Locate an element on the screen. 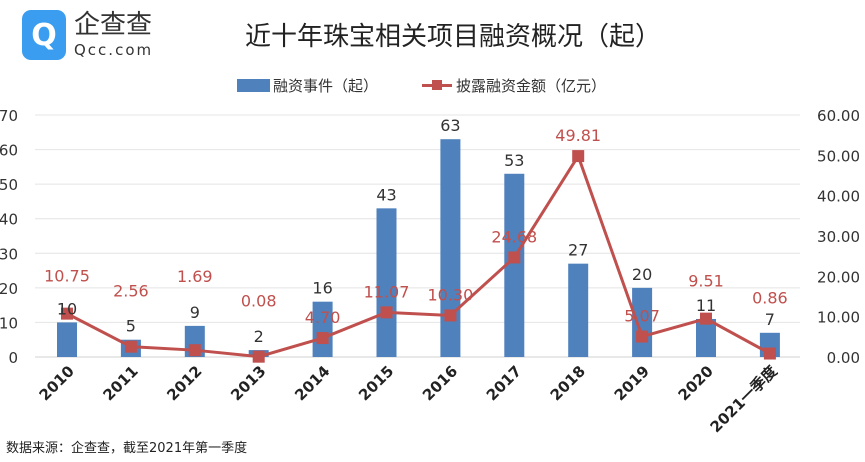 This screenshot has height=462, width=865. x-tick-label: 2019 is located at coordinates (632, 383).